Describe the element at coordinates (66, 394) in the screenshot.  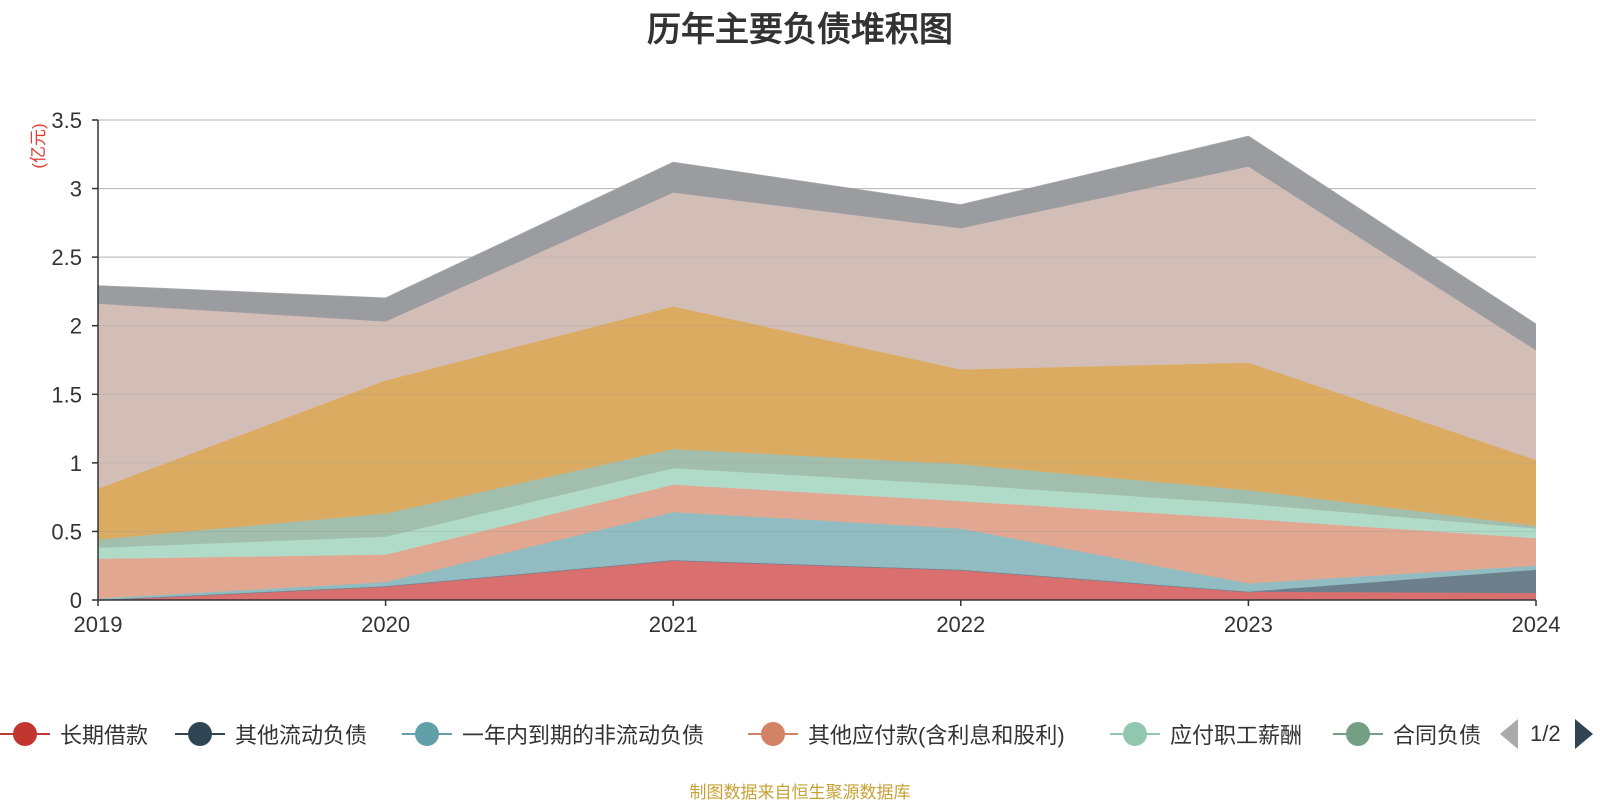
I see `y-tick-label: 1.5` at that location.